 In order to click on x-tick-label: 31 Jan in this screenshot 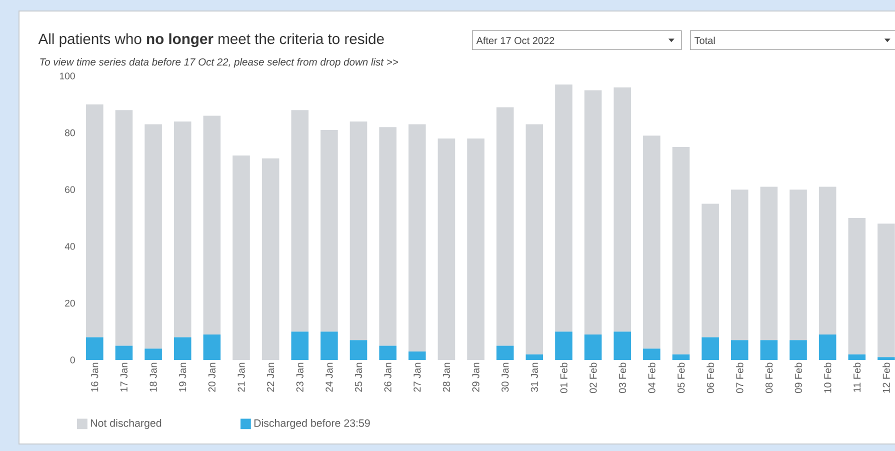, I will do `click(534, 377)`.